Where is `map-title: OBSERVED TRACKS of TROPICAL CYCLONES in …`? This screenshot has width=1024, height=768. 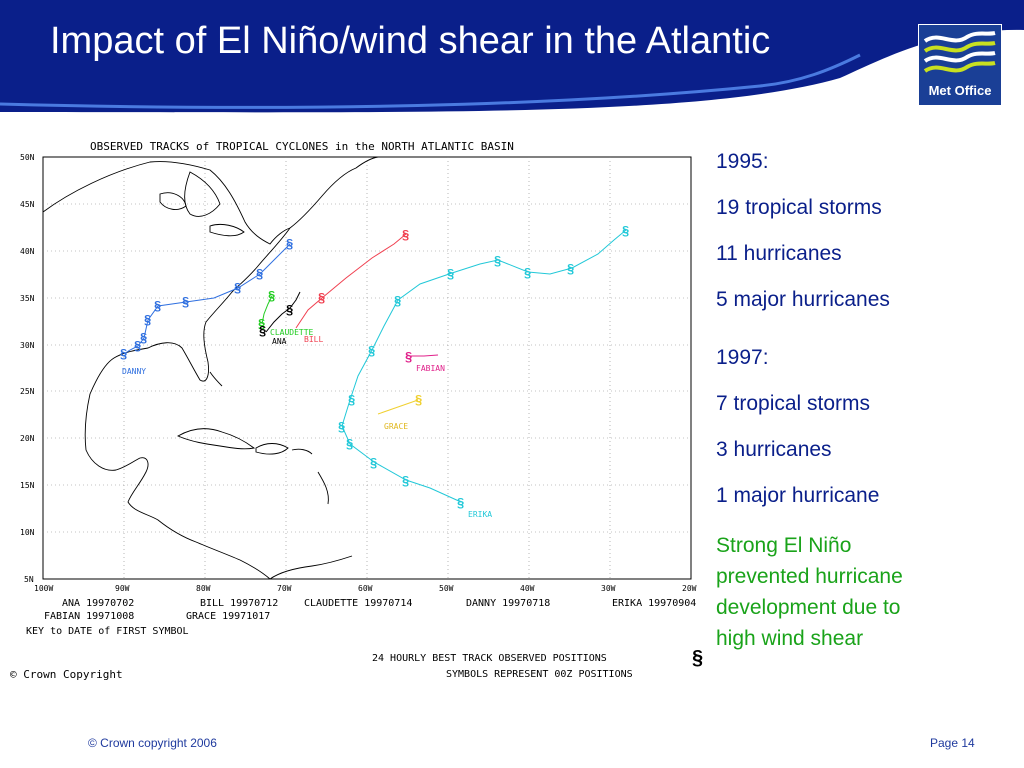
map-title: OBSERVED TRACKS of TROPICAL CYCLONES in … is located at coordinates (302, 146).